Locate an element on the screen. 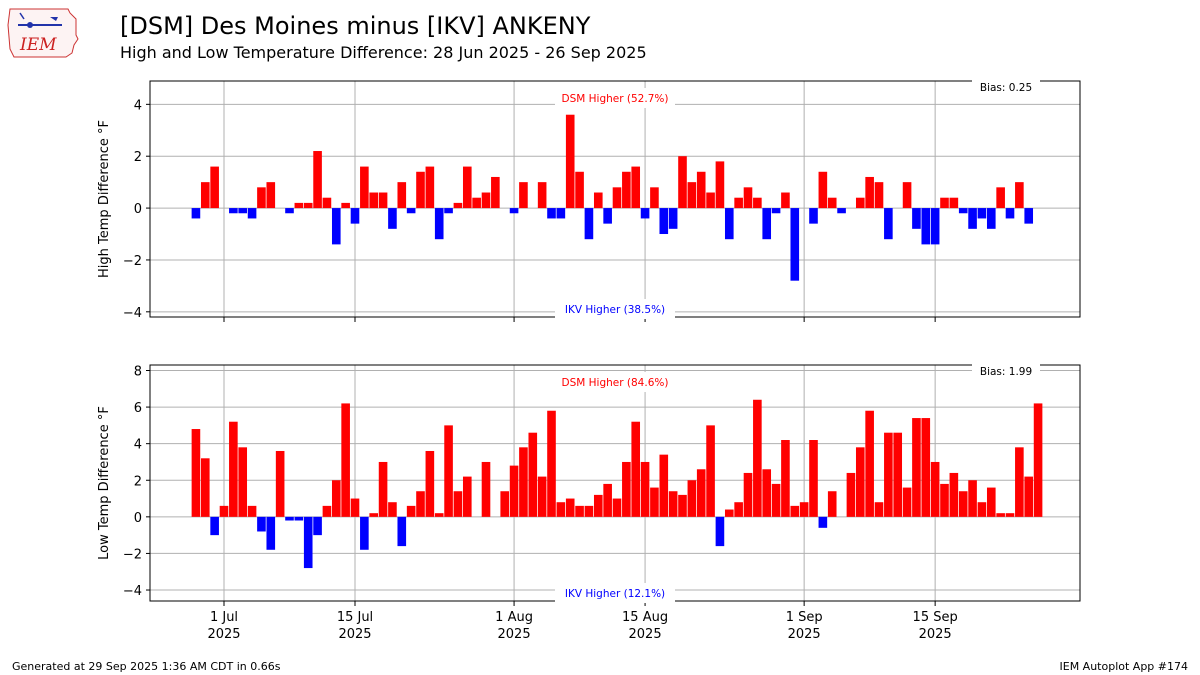 The width and height of the screenshot is (1200, 675). y-axis-label: High Temp Difference °F is located at coordinates (104, 199).